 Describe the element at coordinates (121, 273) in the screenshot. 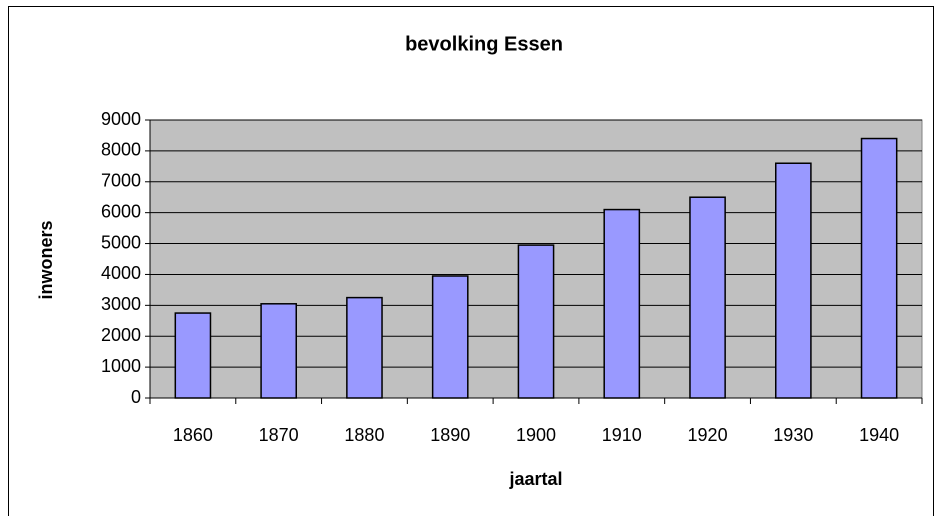

I see `y-tick-label: 4000` at that location.